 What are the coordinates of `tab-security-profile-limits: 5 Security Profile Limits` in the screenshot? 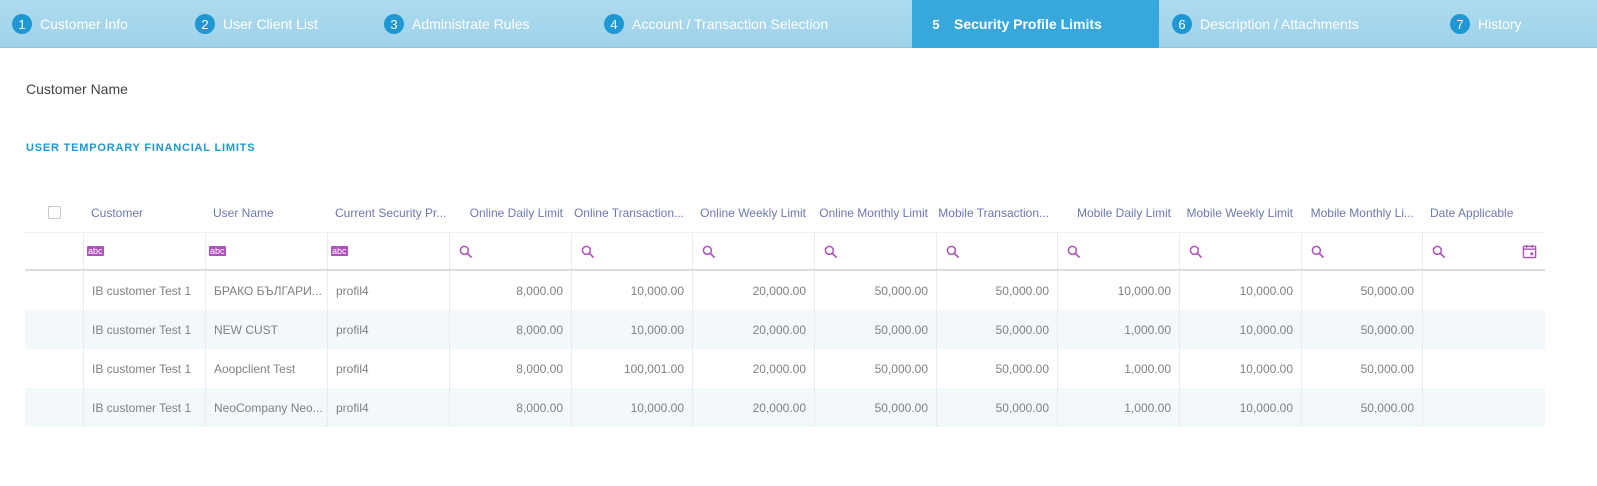 It's located at (1035, 24).